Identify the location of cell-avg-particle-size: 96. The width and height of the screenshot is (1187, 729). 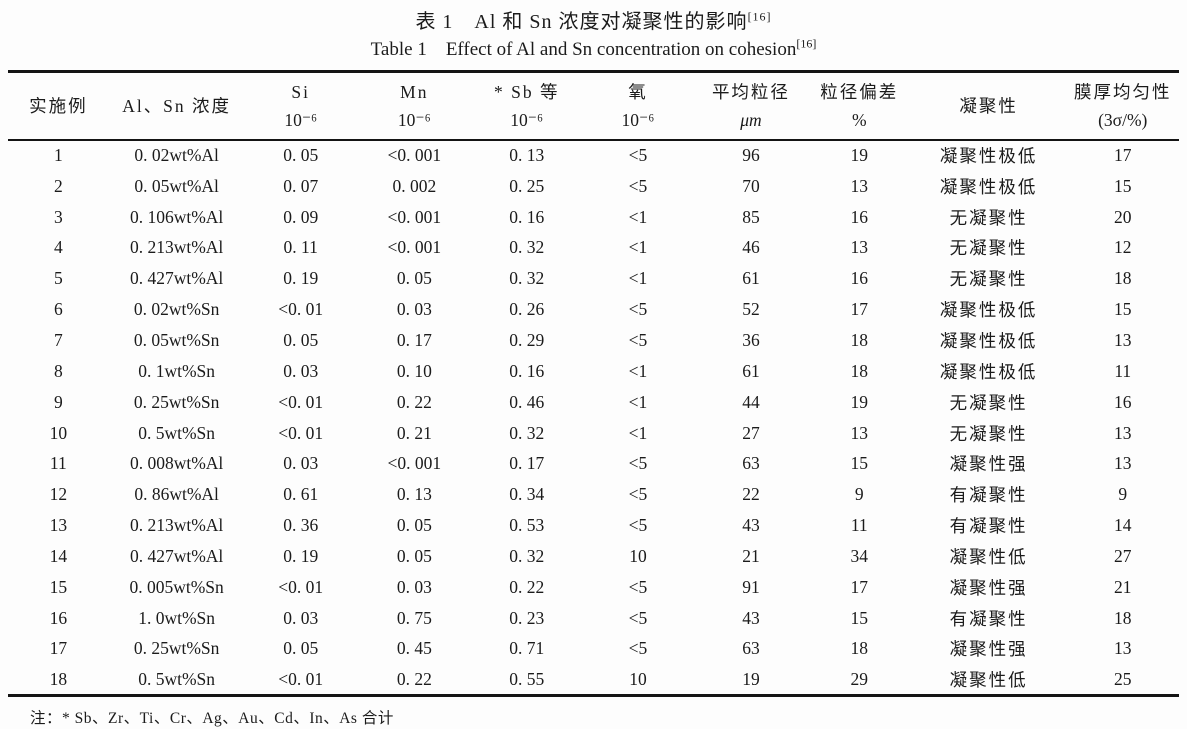
(751, 155).